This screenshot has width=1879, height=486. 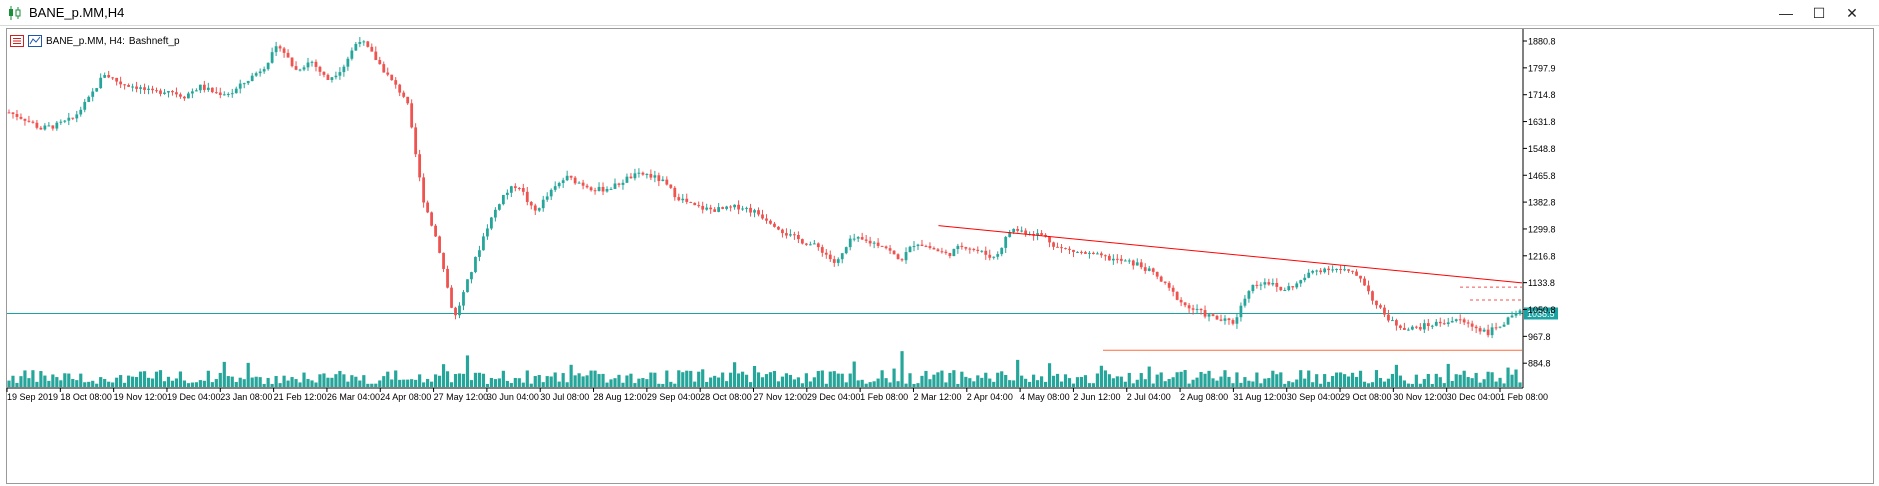 I want to click on window-titlebar: BANE_p.MM,H4 — ☐ ✕, so click(x=939, y=13).